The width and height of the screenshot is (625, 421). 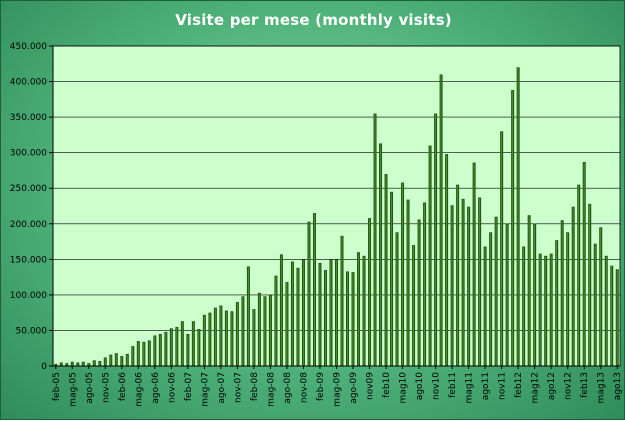 I want to click on x-tick-label: mag-09, so click(x=338, y=389).